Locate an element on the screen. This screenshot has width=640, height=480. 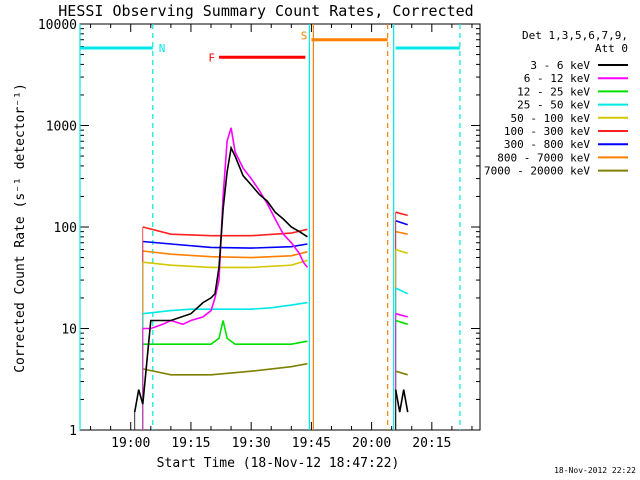
x-tick-label: 20:15 is located at coordinates (431, 443).